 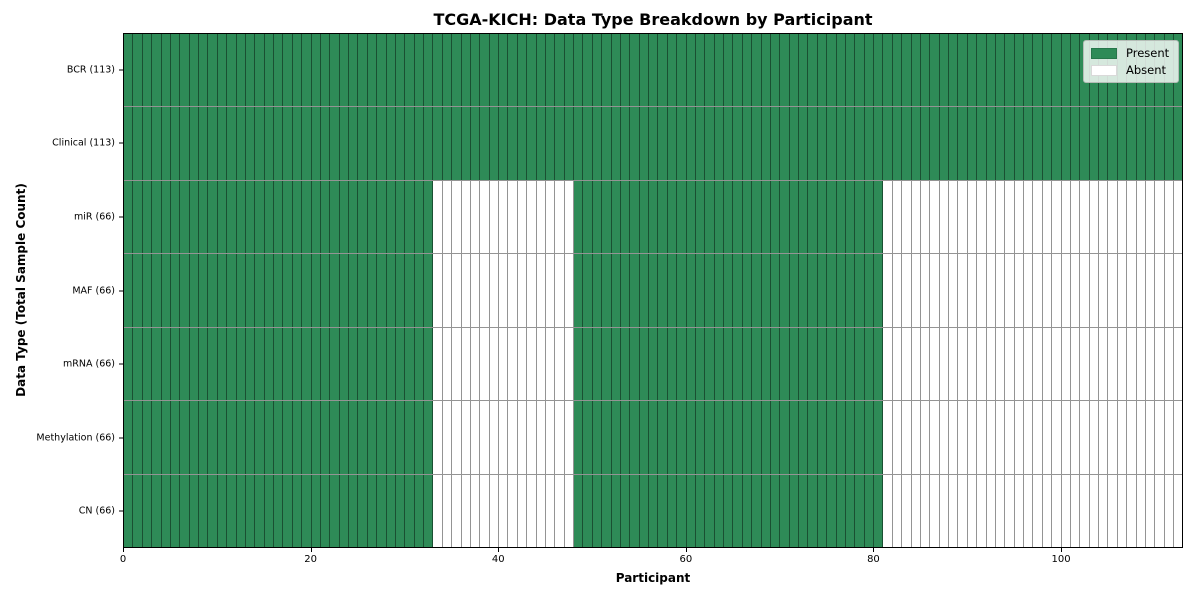 What do you see at coordinates (686, 550) in the screenshot?
I see `x-tick-mark` at bounding box center [686, 550].